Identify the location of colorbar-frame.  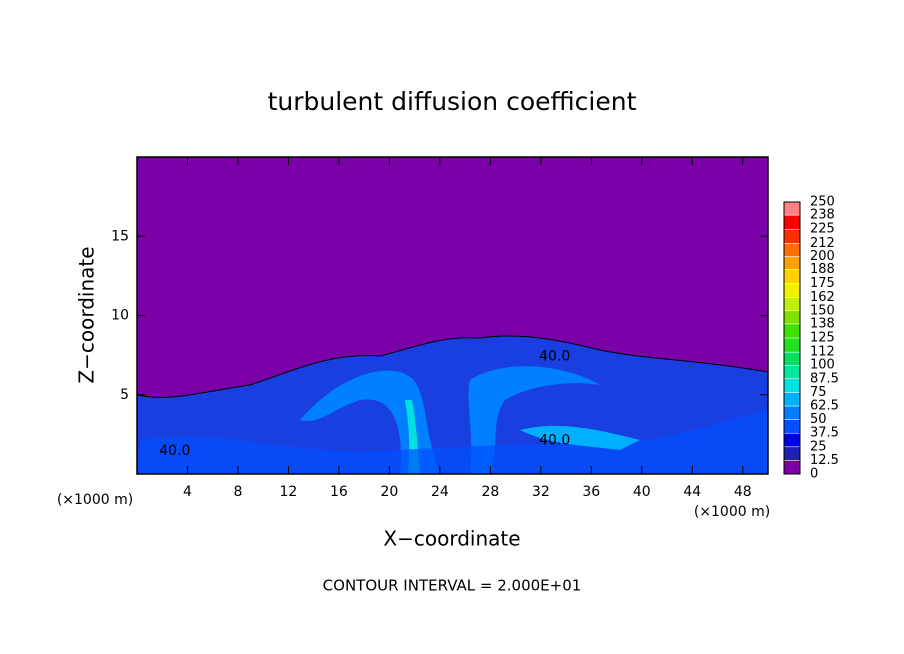
(792, 338).